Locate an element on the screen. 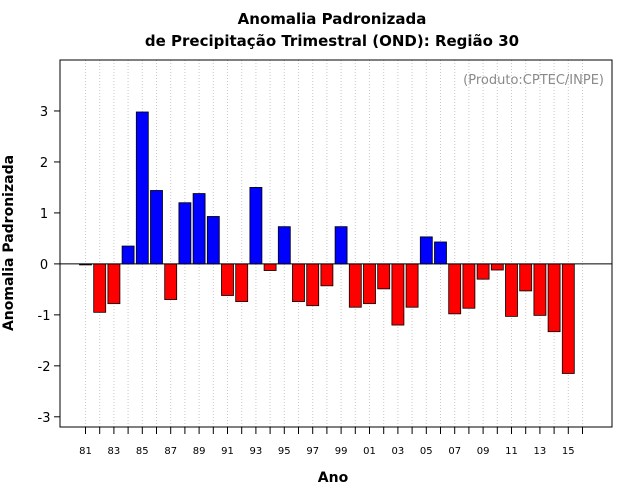 Image resolution: width=640 pixels, height=500 pixels. x-tick-label: 09 is located at coordinates (483, 451).